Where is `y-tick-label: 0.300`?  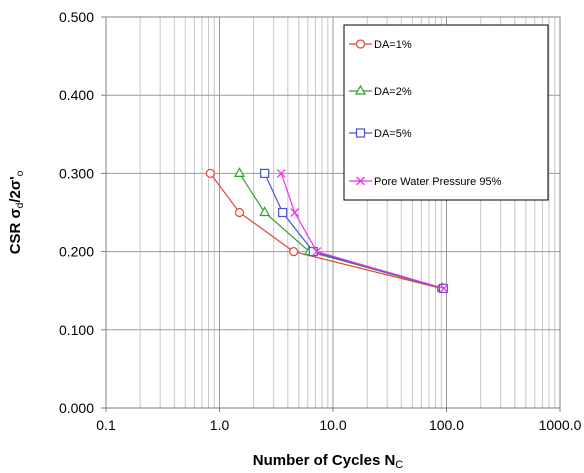
y-tick-label: 0.300 is located at coordinates (76, 173).